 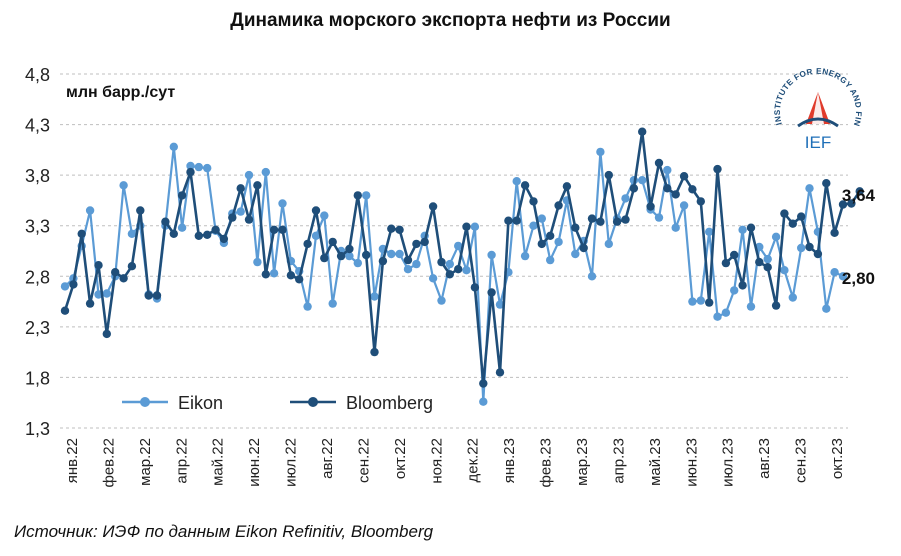 I want to click on x-tick-label: май.22, so click(x=218, y=462).